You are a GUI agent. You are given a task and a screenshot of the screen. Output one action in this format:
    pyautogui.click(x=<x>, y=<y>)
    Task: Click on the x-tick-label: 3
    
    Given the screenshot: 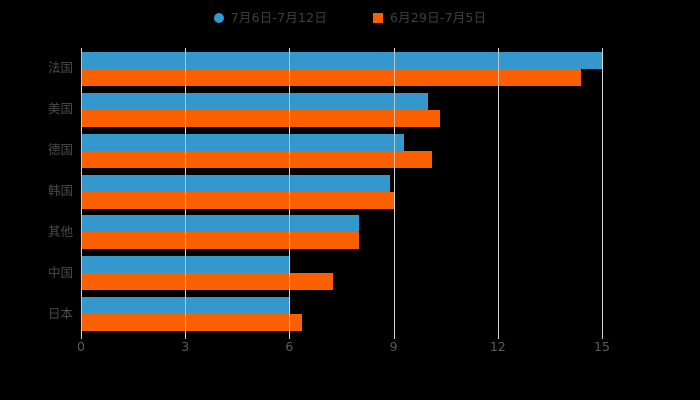 What is the action you would take?
    pyautogui.click(x=185, y=346)
    